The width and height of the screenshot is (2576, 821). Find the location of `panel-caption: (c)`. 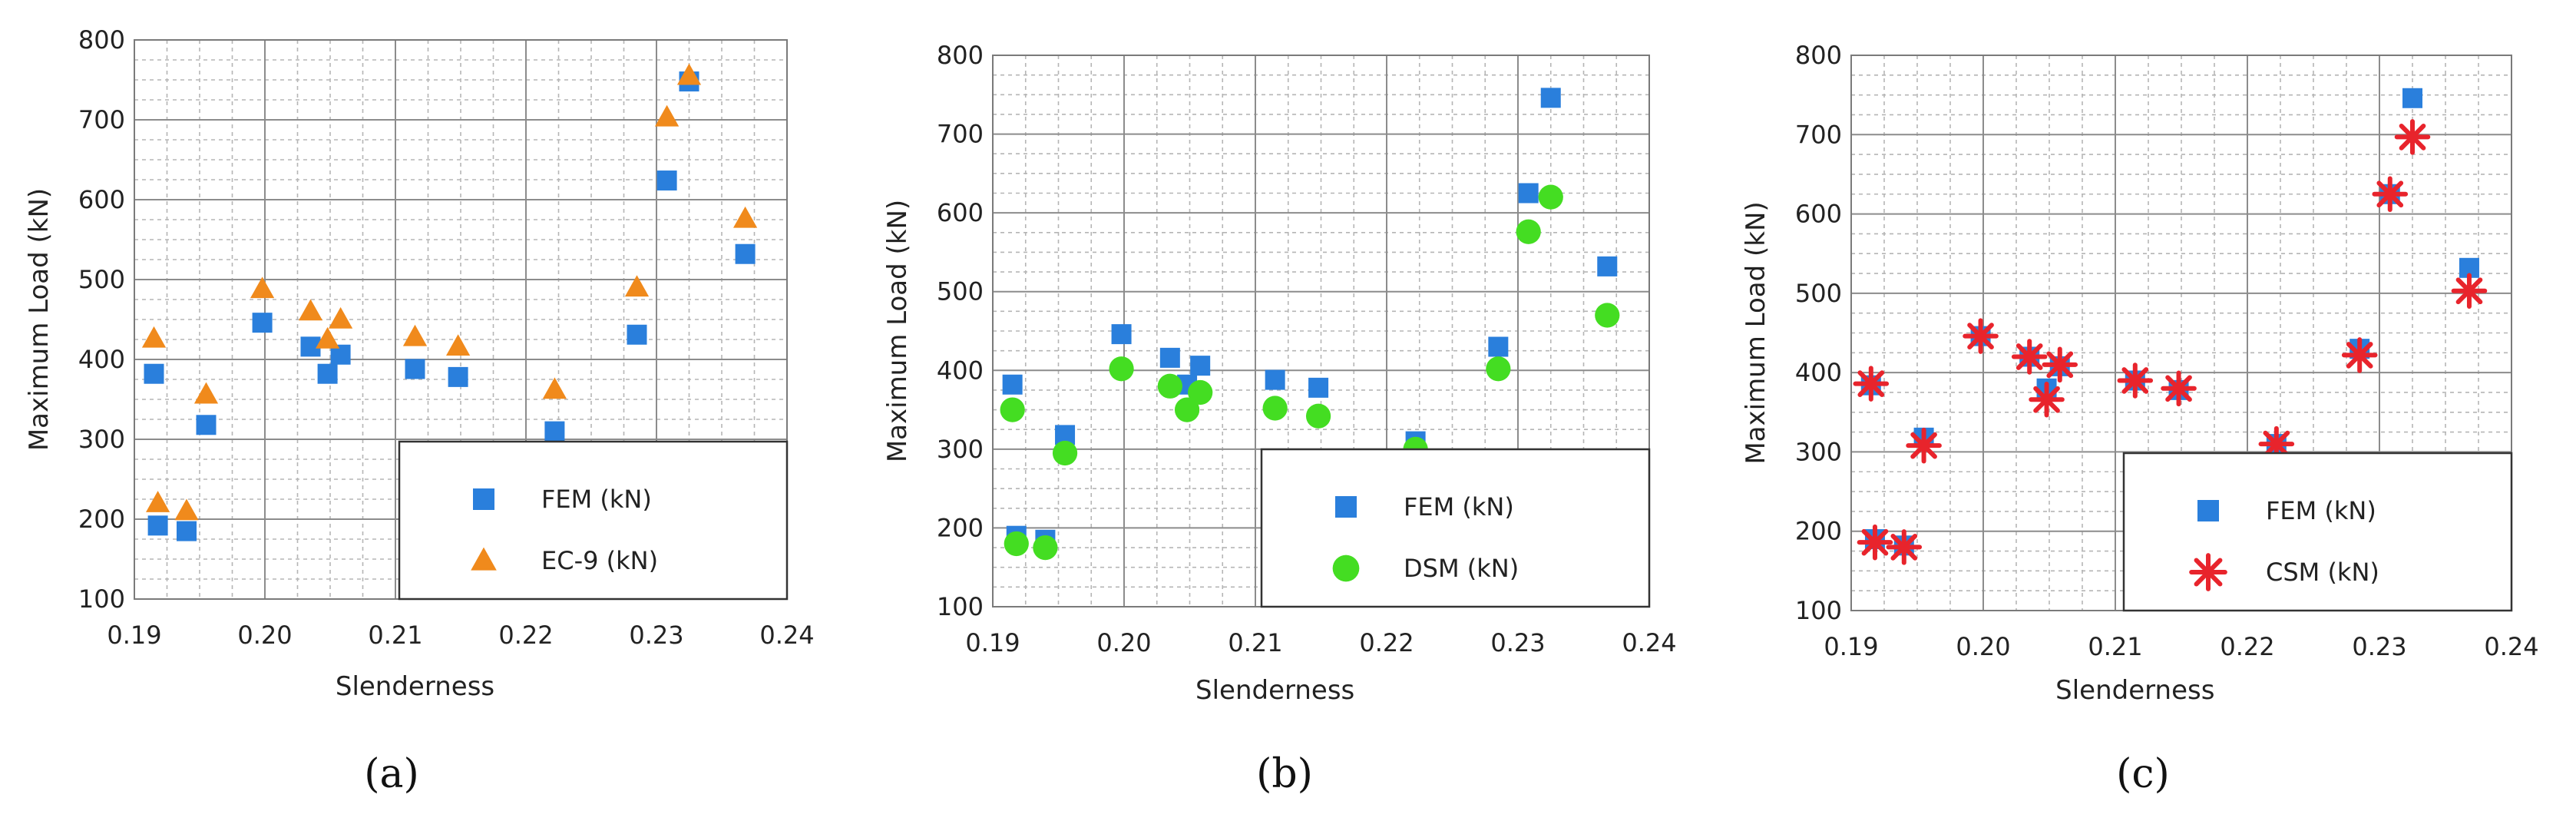

panel-caption: (c) is located at coordinates (2143, 774).